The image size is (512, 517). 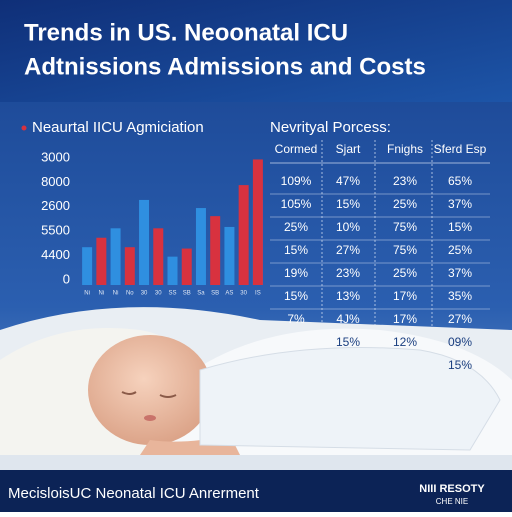 What do you see at coordinates (296, 319) in the screenshot?
I see `table-cell: 7%` at bounding box center [296, 319].